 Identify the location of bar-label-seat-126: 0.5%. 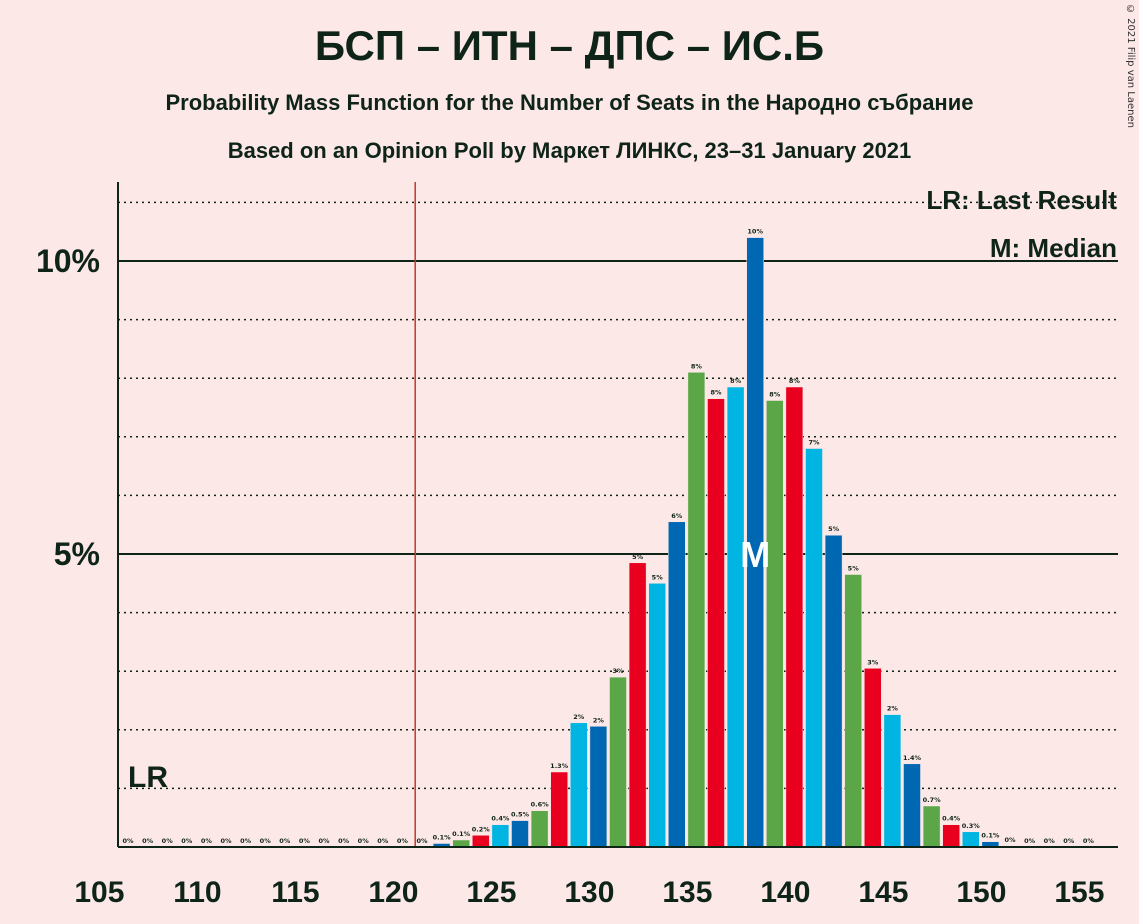
(520, 815).